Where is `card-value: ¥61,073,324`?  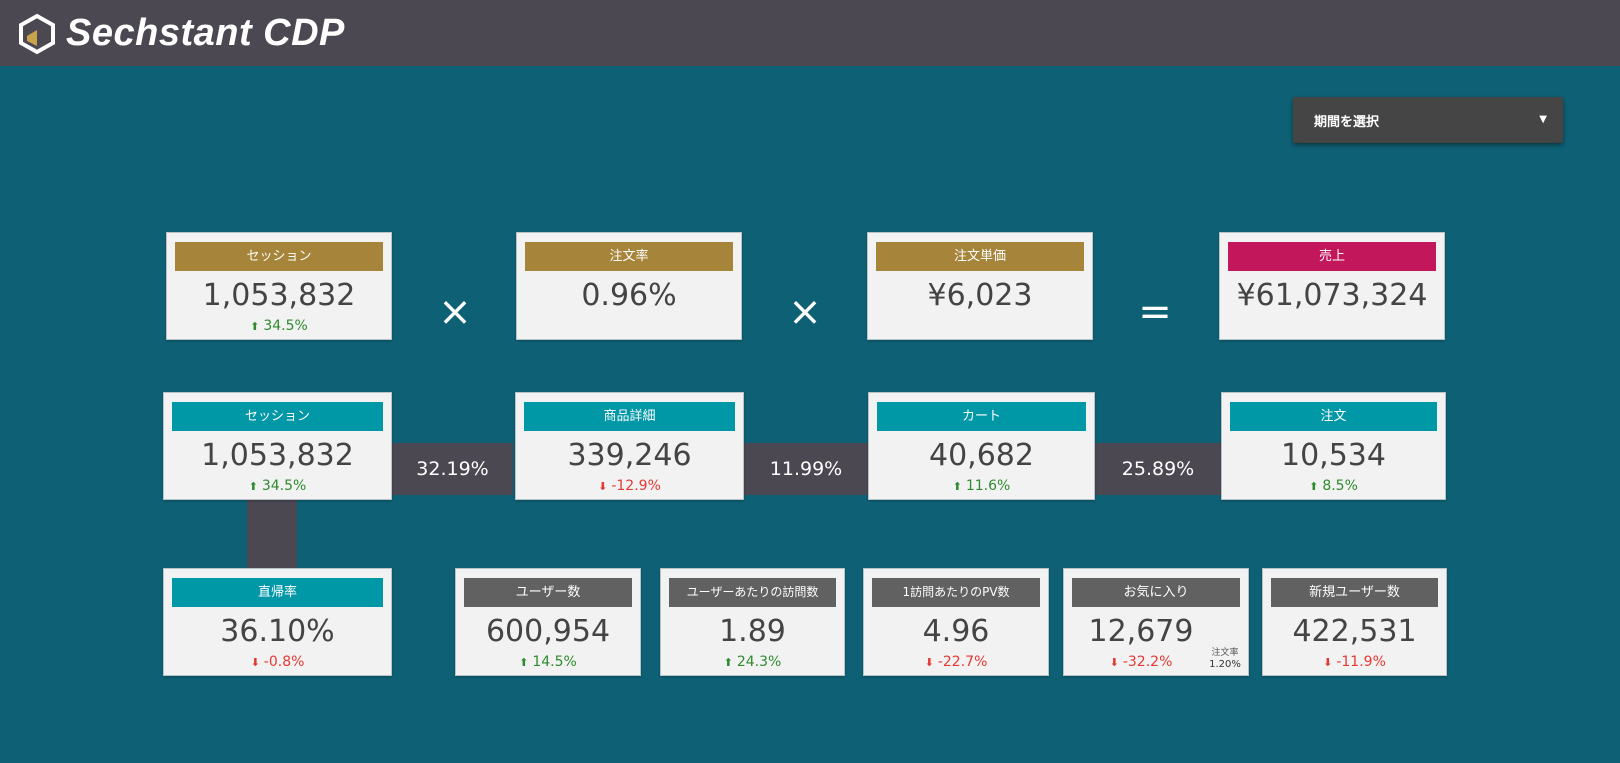 card-value: ¥61,073,324 is located at coordinates (1332, 295).